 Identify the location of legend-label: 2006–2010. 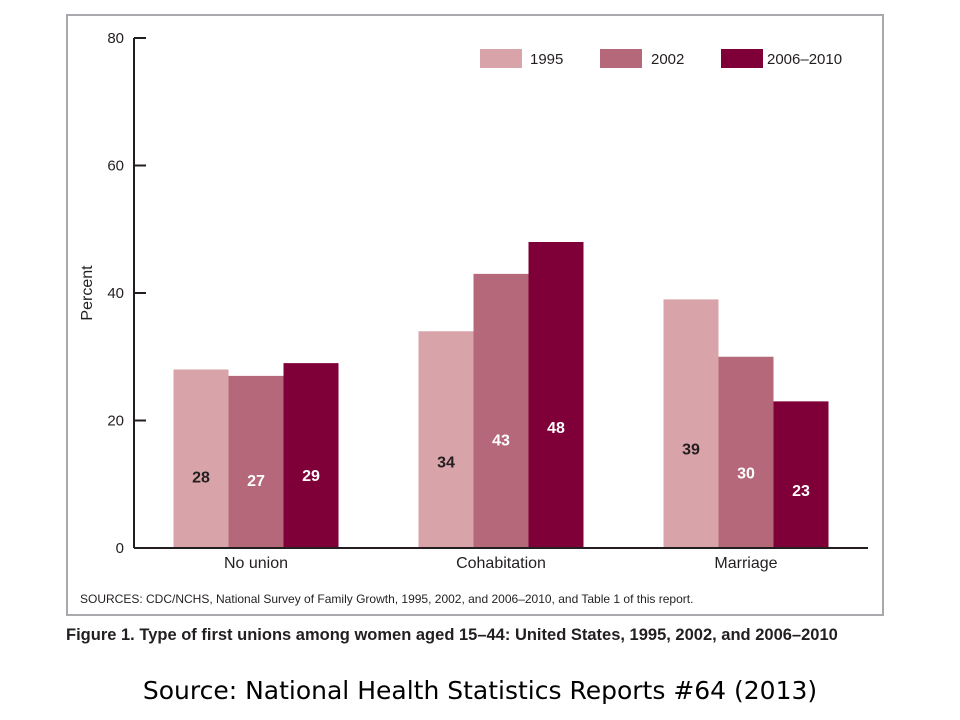
(804, 59).